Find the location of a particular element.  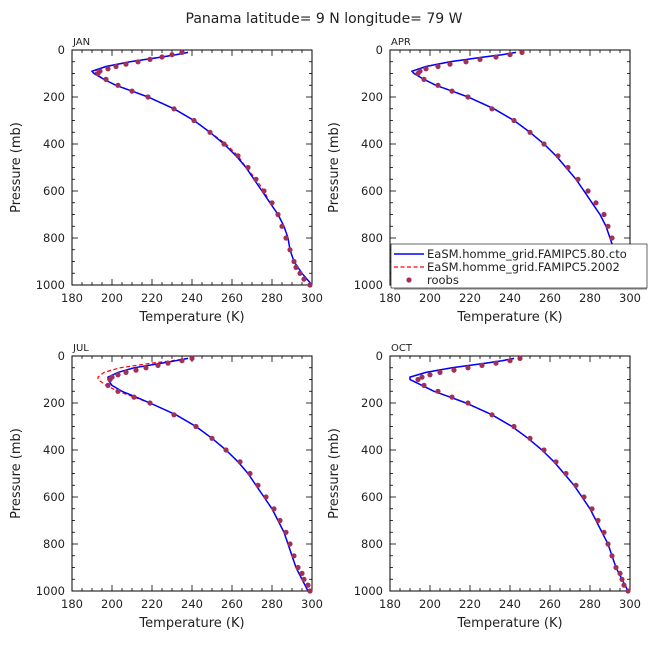

panel-title: JAN is located at coordinates (81, 42).